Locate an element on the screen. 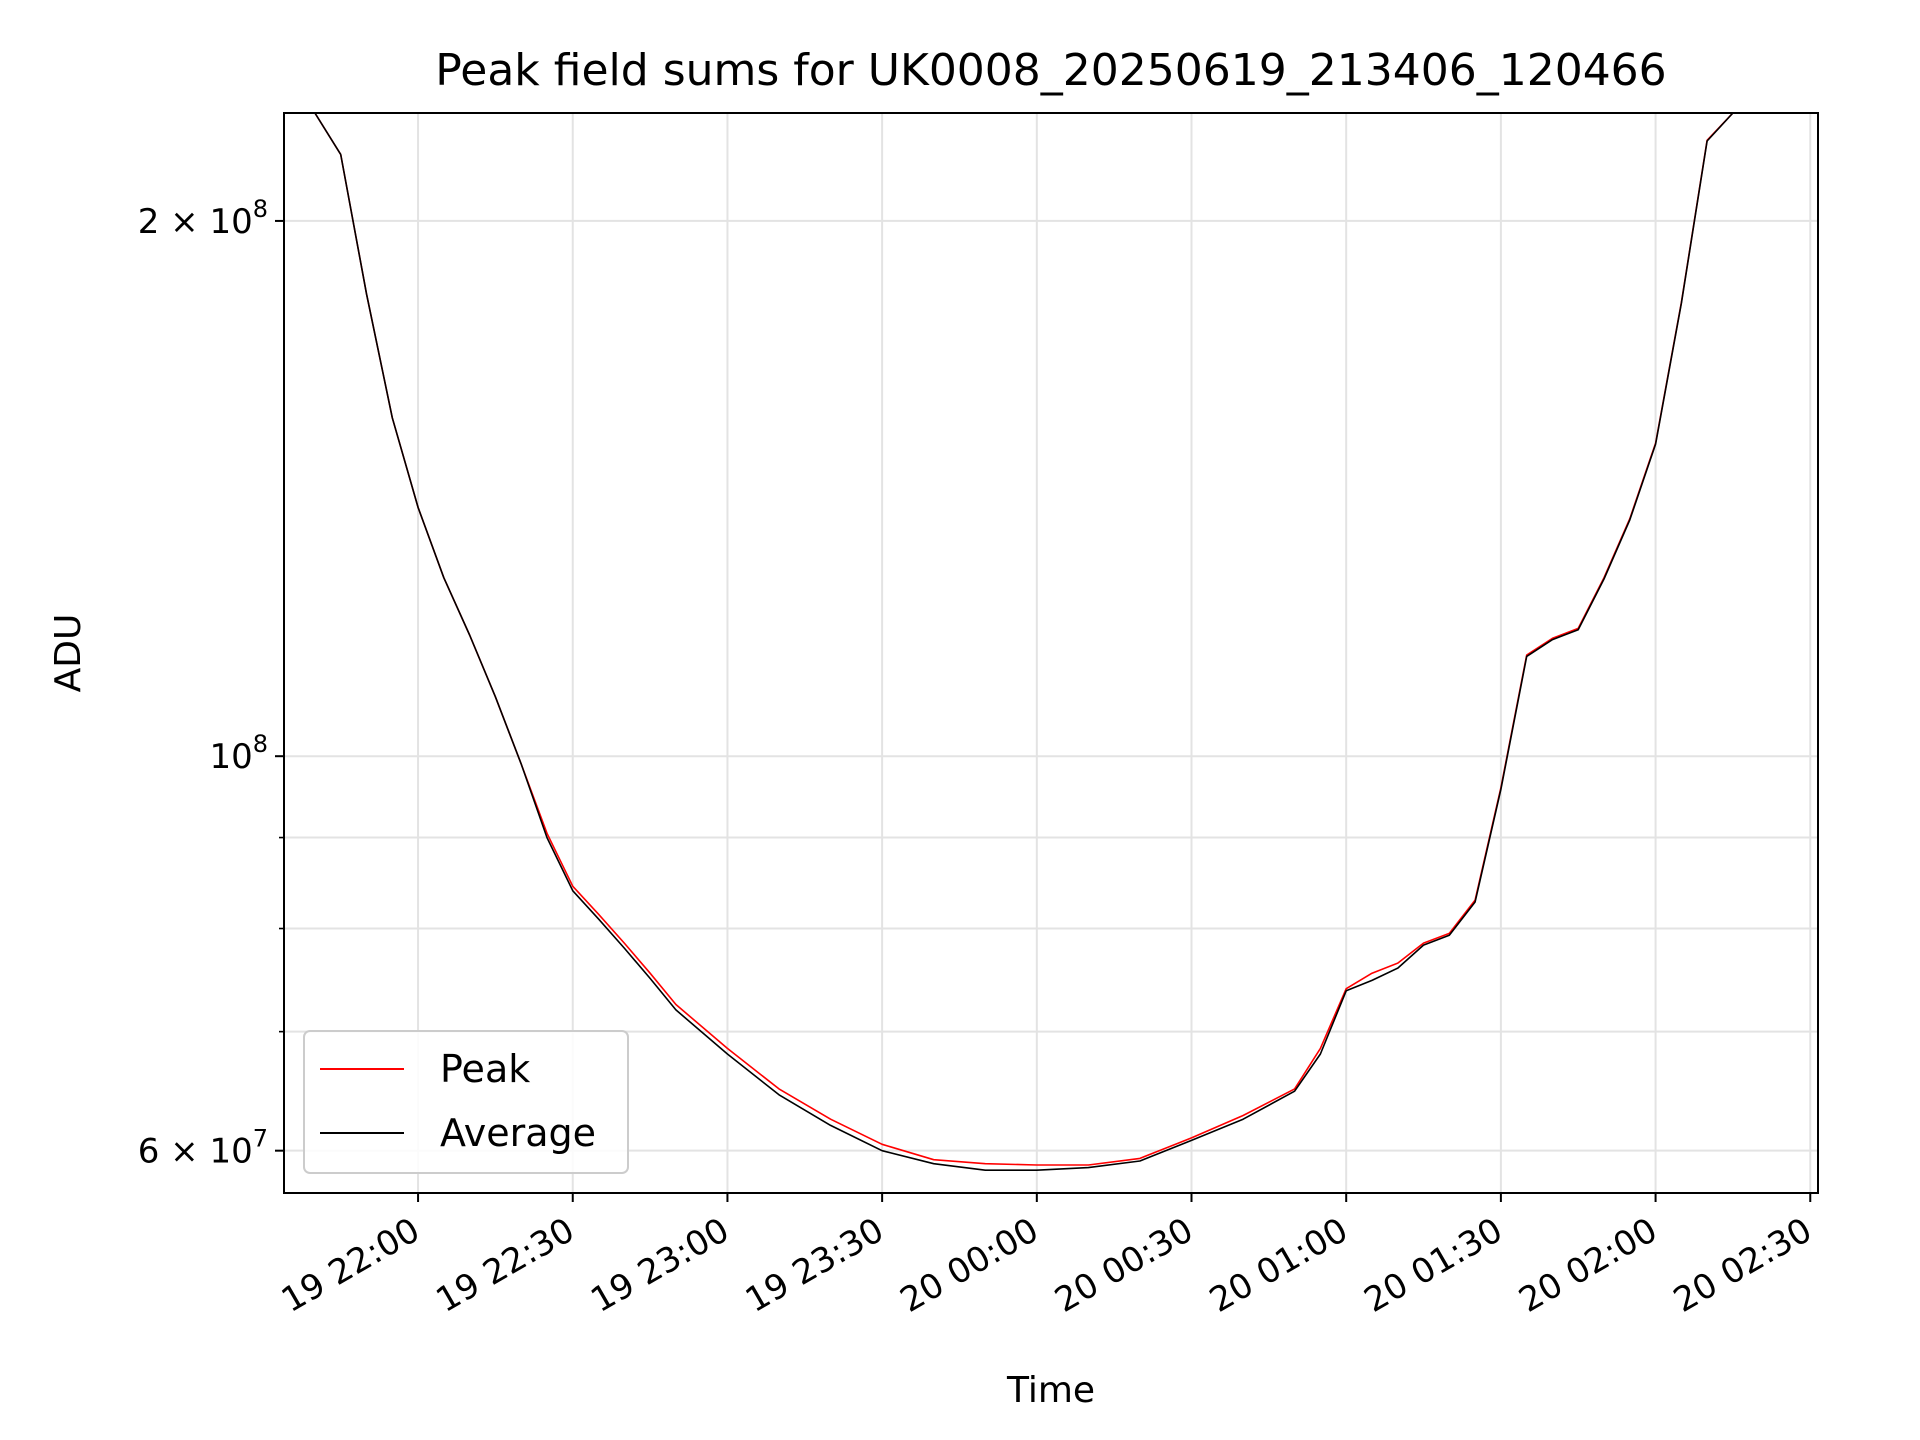  y-axis-label: ADU is located at coordinates (68, 653).